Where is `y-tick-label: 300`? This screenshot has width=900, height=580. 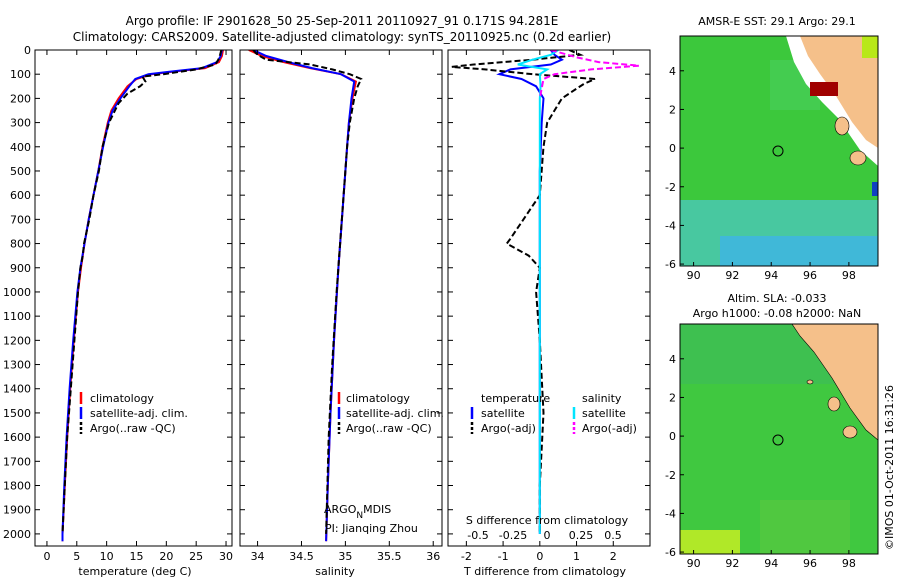
y-tick-label: 300 is located at coordinates (20, 123).